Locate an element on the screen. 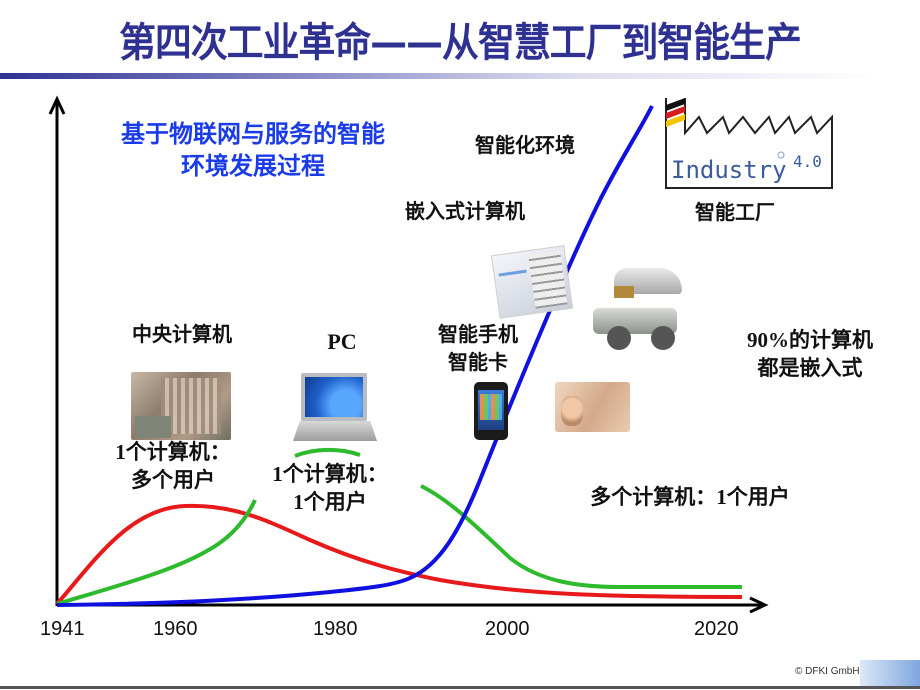  pc-curve-rise is located at coordinates (156, 552).